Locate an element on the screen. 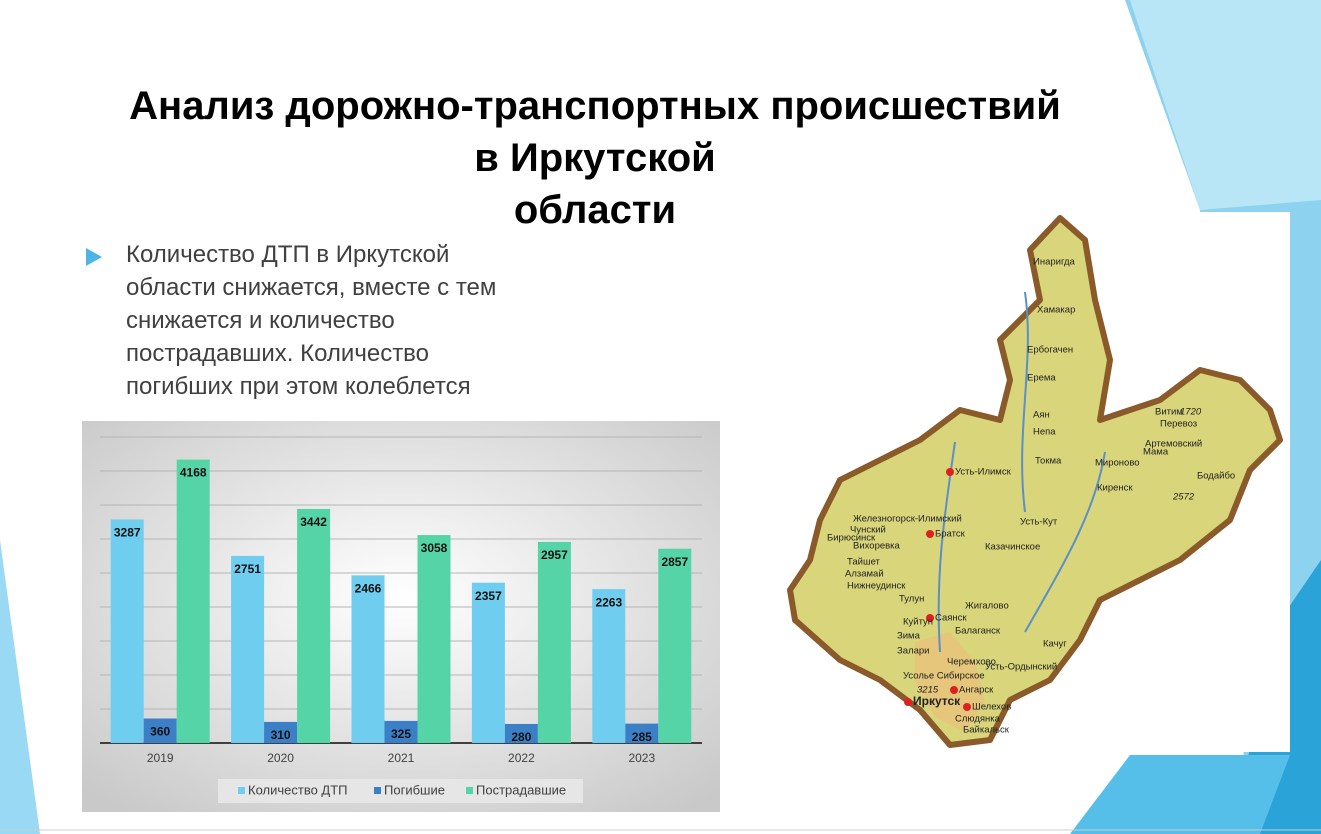 The height and width of the screenshot is (834, 1321). title-line: области is located at coordinates (595, 210).